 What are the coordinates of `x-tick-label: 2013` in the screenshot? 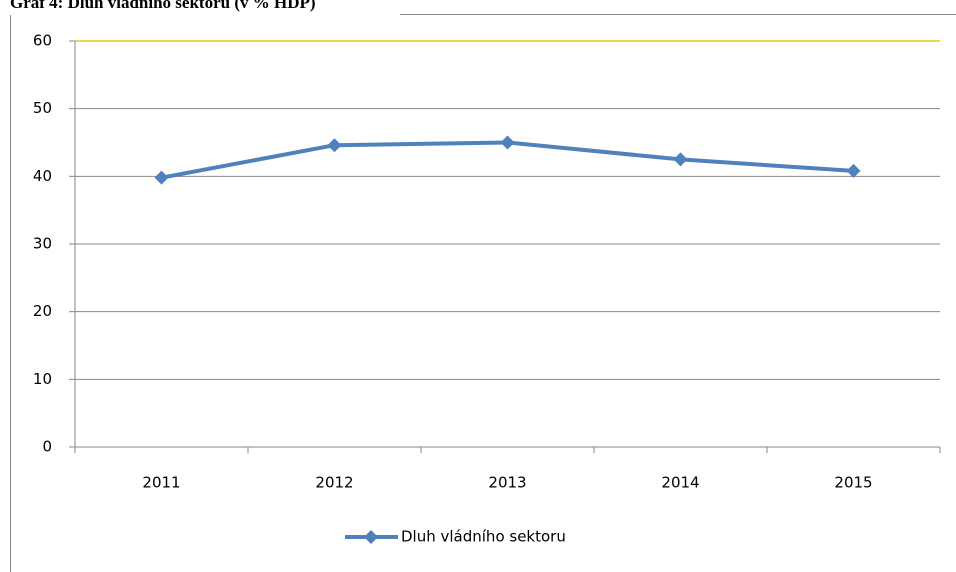 It's located at (507, 483).